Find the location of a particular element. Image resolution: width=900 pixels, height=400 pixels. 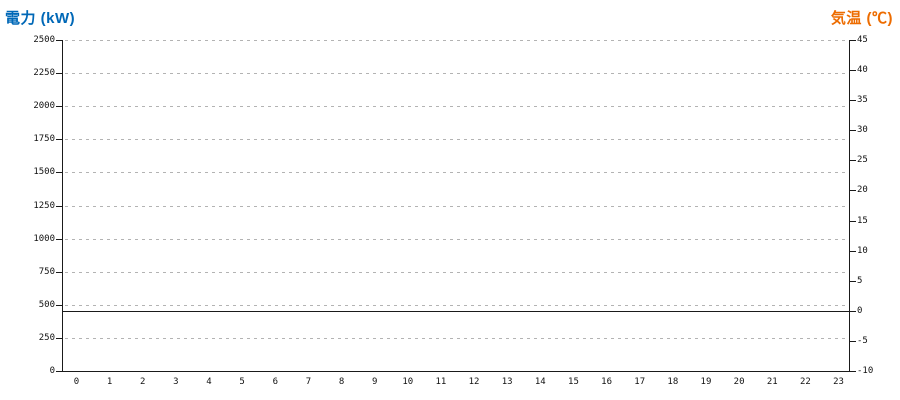

hour-tick-label: 14 is located at coordinates (540, 382).